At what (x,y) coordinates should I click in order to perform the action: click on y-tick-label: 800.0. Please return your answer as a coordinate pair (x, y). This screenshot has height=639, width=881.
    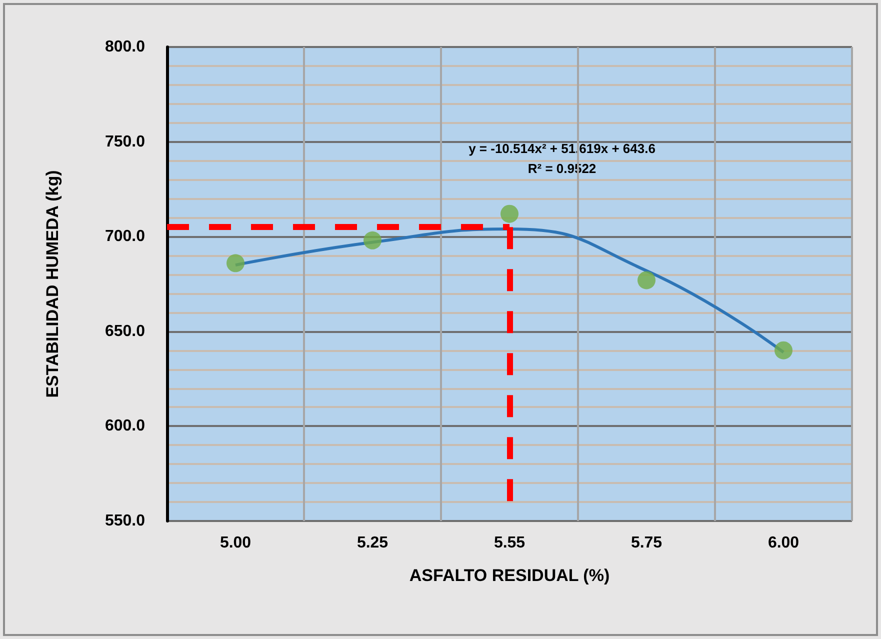
    Looking at the image, I should click on (125, 47).